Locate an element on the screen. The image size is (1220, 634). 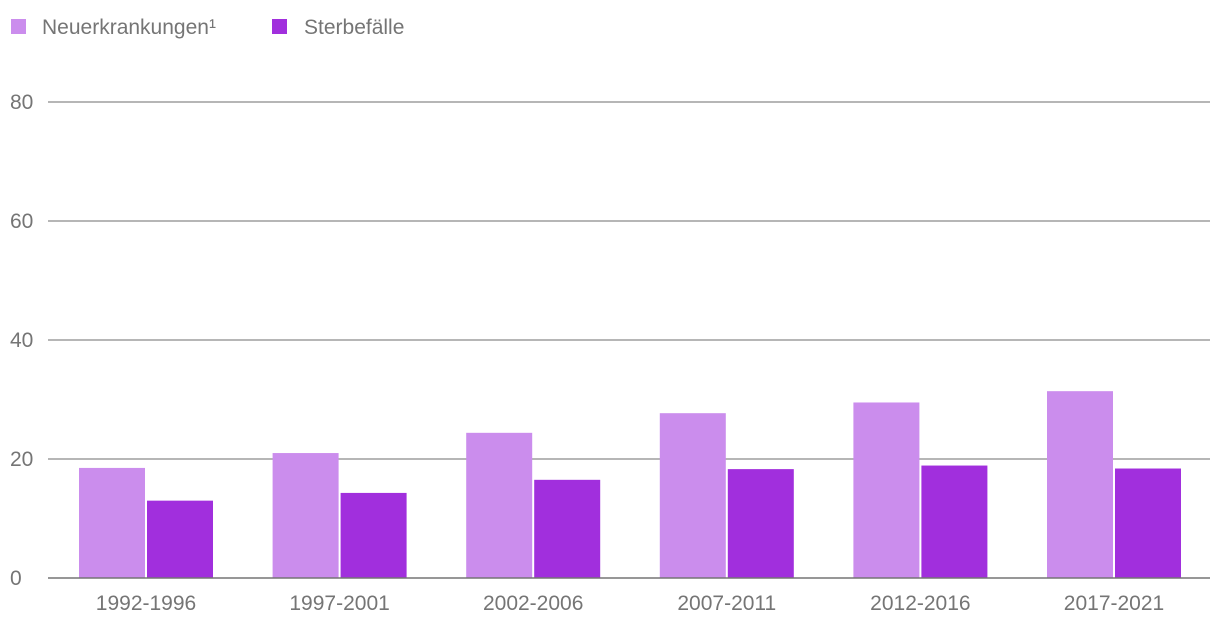
bar-sterbefaelle-2007-2011 is located at coordinates (760, 523).